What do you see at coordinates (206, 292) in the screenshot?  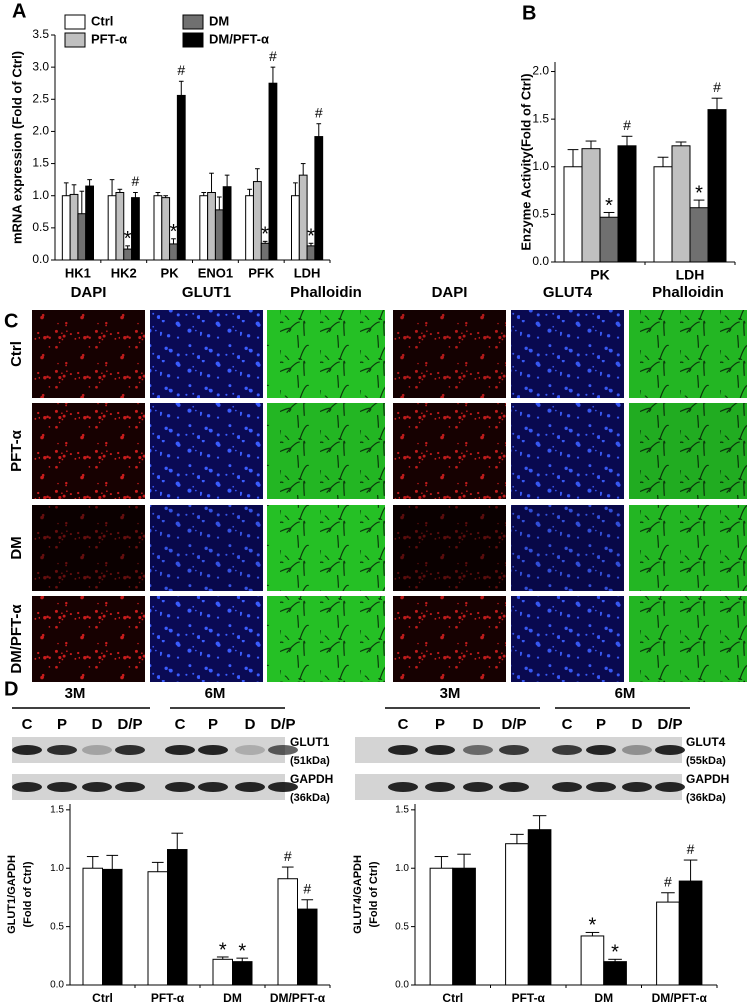 I see `column-label: GLUT1` at bounding box center [206, 292].